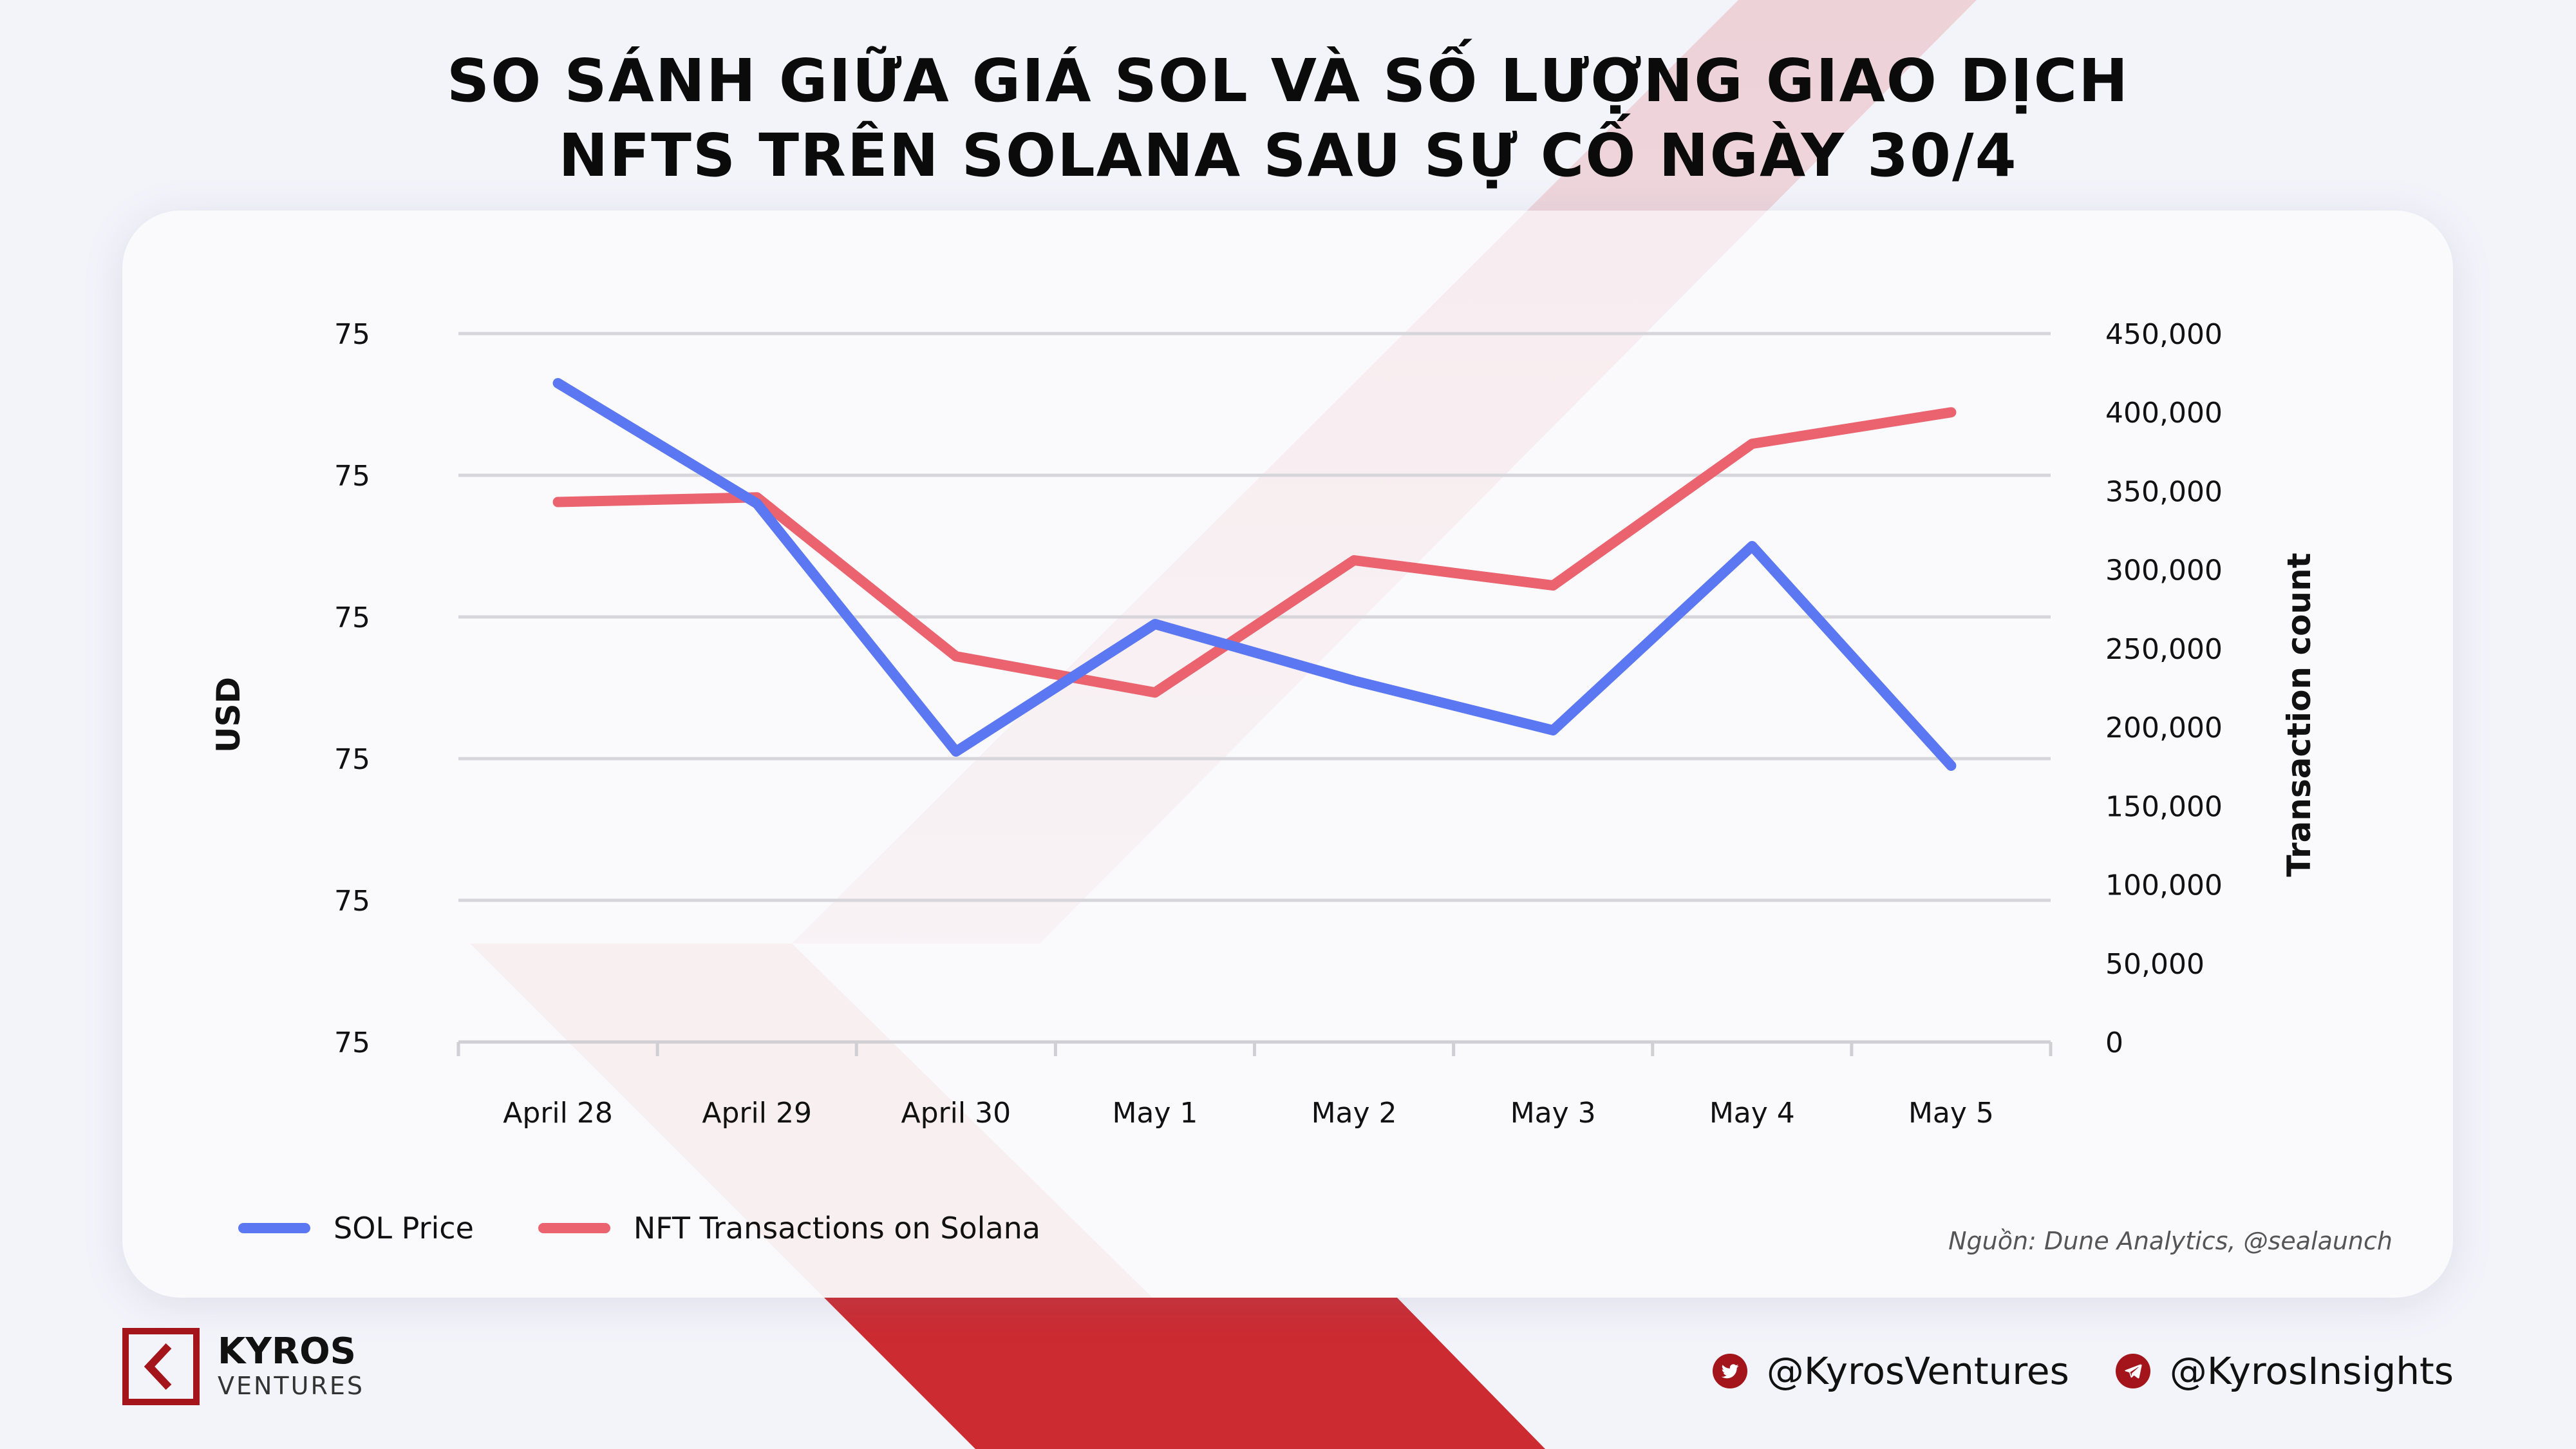  I want to click on social-twitter: @KyrosVentures, so click(1890, 1371).